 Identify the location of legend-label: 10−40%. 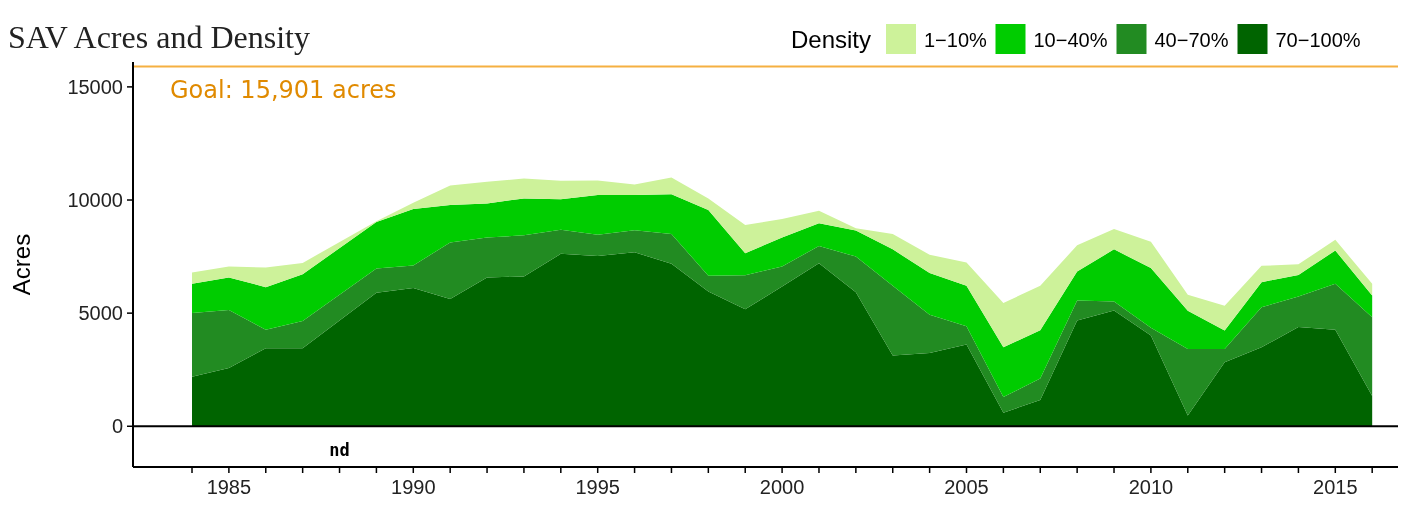
(1070, 40).